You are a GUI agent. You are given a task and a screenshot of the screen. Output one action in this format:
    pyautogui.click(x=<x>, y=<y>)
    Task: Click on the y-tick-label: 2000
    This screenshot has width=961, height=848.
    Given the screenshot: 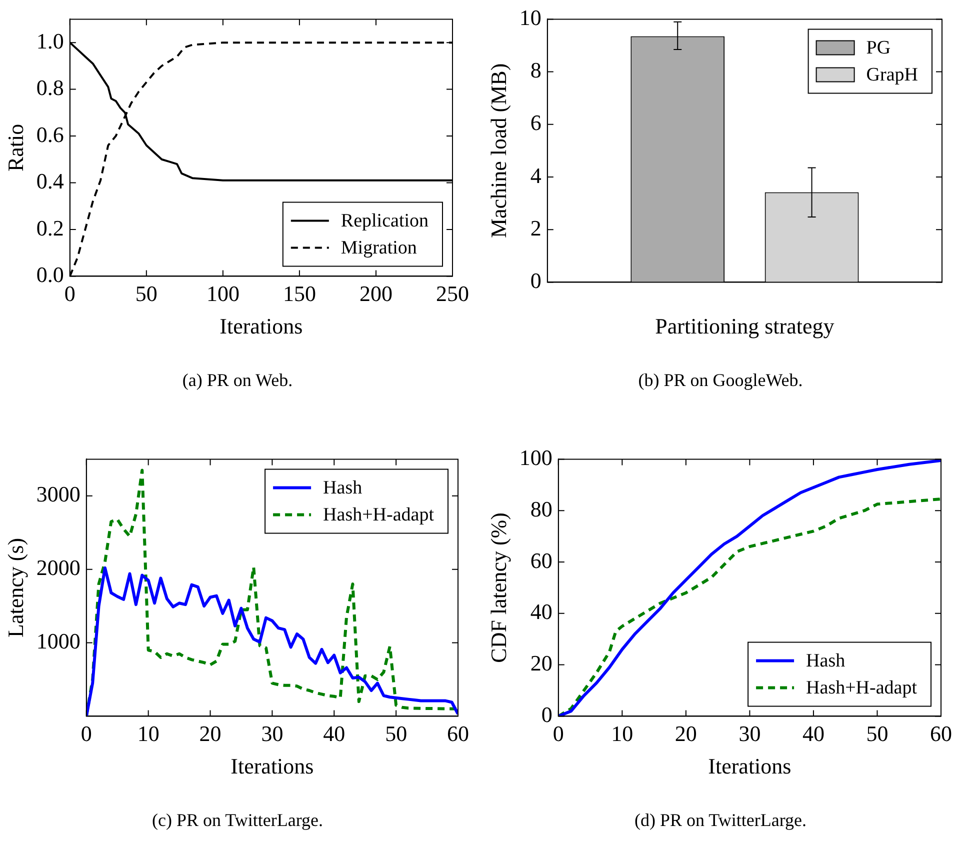 What is the action you would take?
    pyautogui.click(x=58, y=567)
    